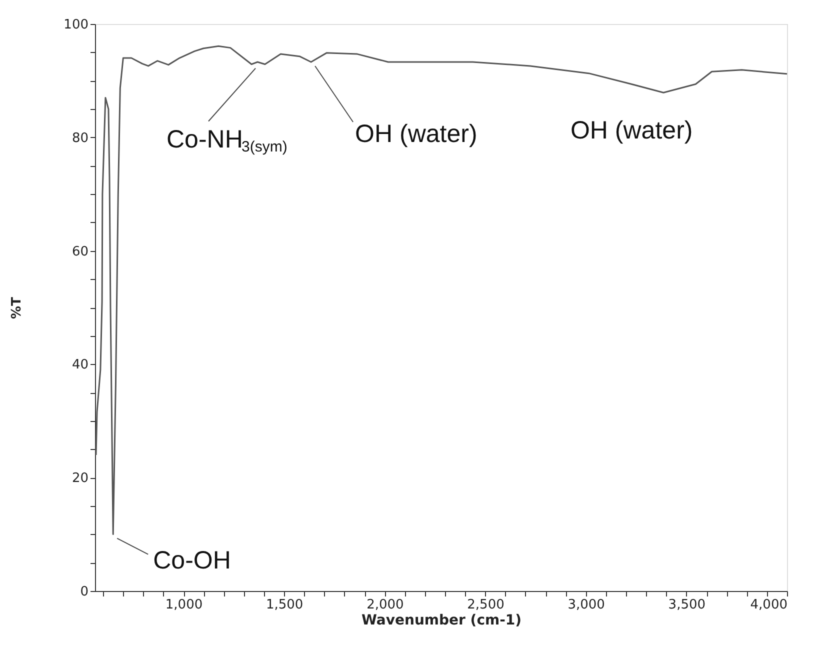 This screenshot has height=655, width=813. What do you see at coordinates (184, 605) in the screenshot?
I see `x-tick-label: 1,000` at bounding box center [184, 605].